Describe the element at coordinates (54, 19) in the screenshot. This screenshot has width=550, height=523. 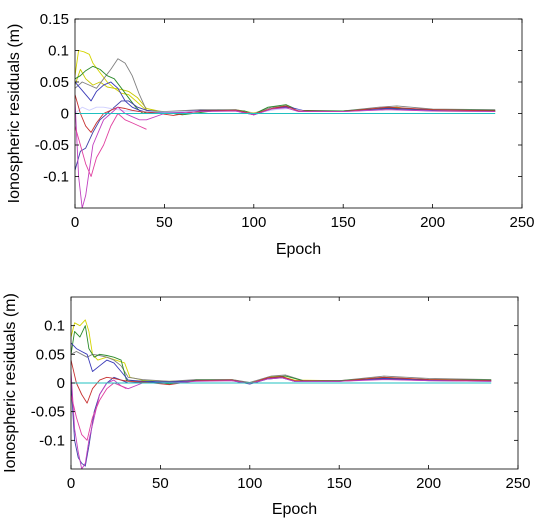
I see `y-tick-label: 0.15` at that location.